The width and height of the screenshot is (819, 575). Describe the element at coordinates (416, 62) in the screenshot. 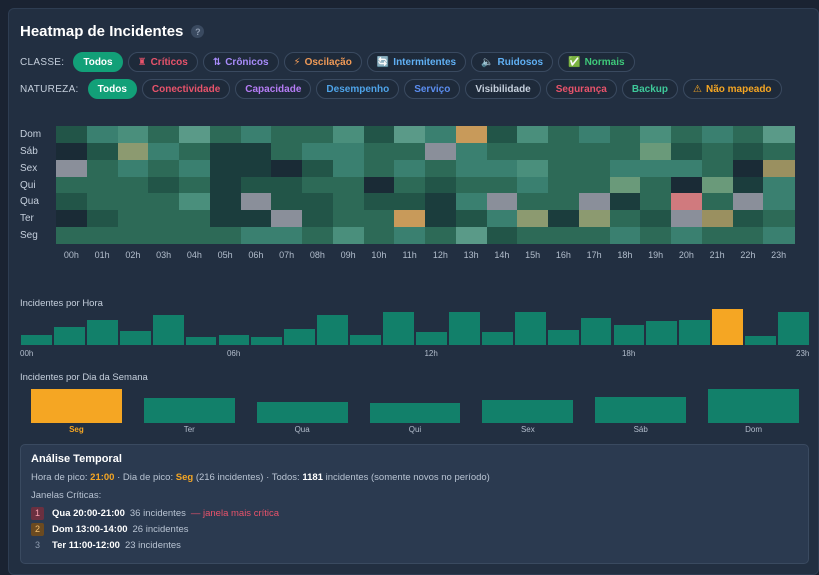

I see `classe-chip-4: 🔄 Intermitentes` at that location.